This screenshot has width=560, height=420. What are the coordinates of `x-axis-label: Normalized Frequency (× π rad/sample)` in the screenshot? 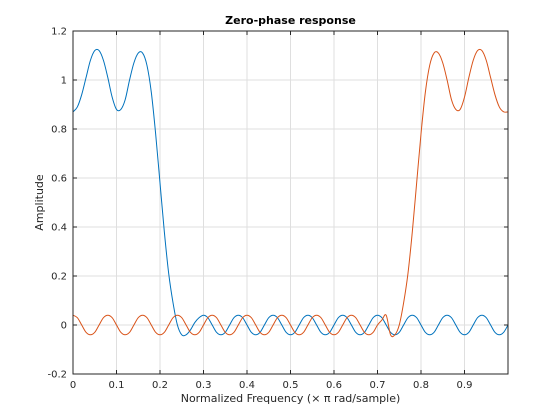 It's located at (291, 398).